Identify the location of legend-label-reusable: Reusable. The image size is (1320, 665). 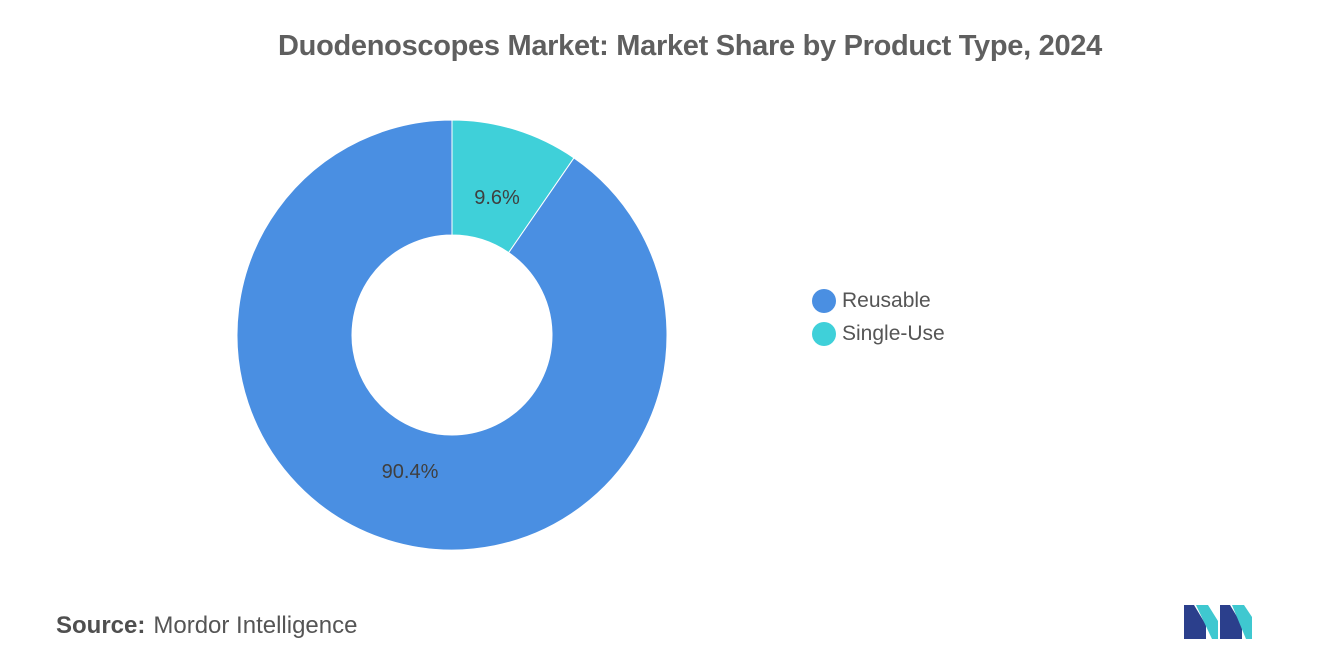
(886, 300).